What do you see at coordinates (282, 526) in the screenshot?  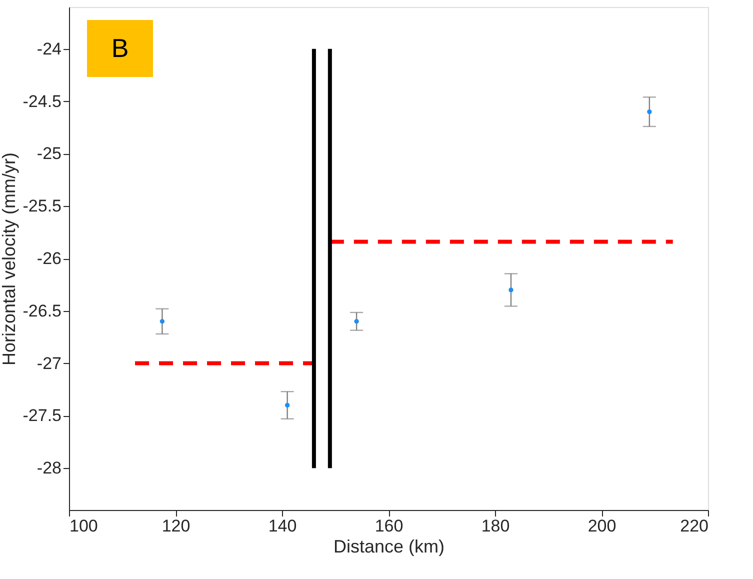 I see `x-tick-label: 140` at bounding box center [282, 526].